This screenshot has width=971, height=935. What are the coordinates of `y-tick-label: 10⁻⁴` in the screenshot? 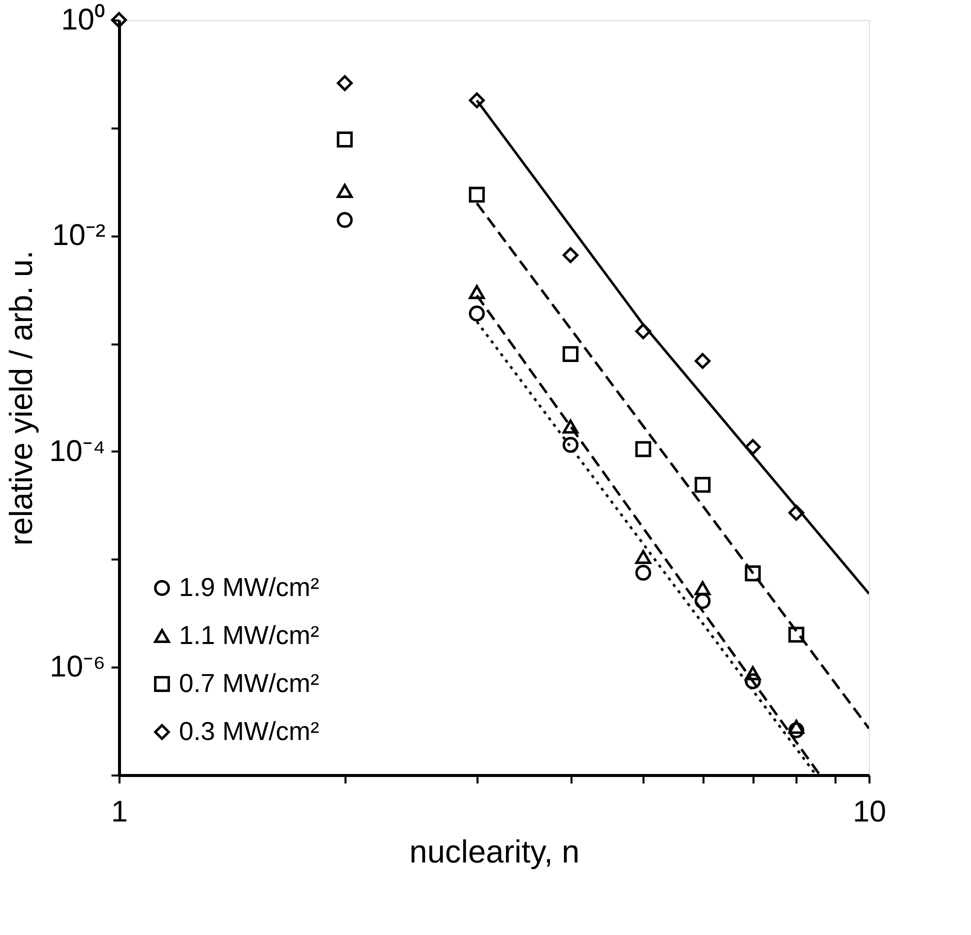 It's located at (77, 451).